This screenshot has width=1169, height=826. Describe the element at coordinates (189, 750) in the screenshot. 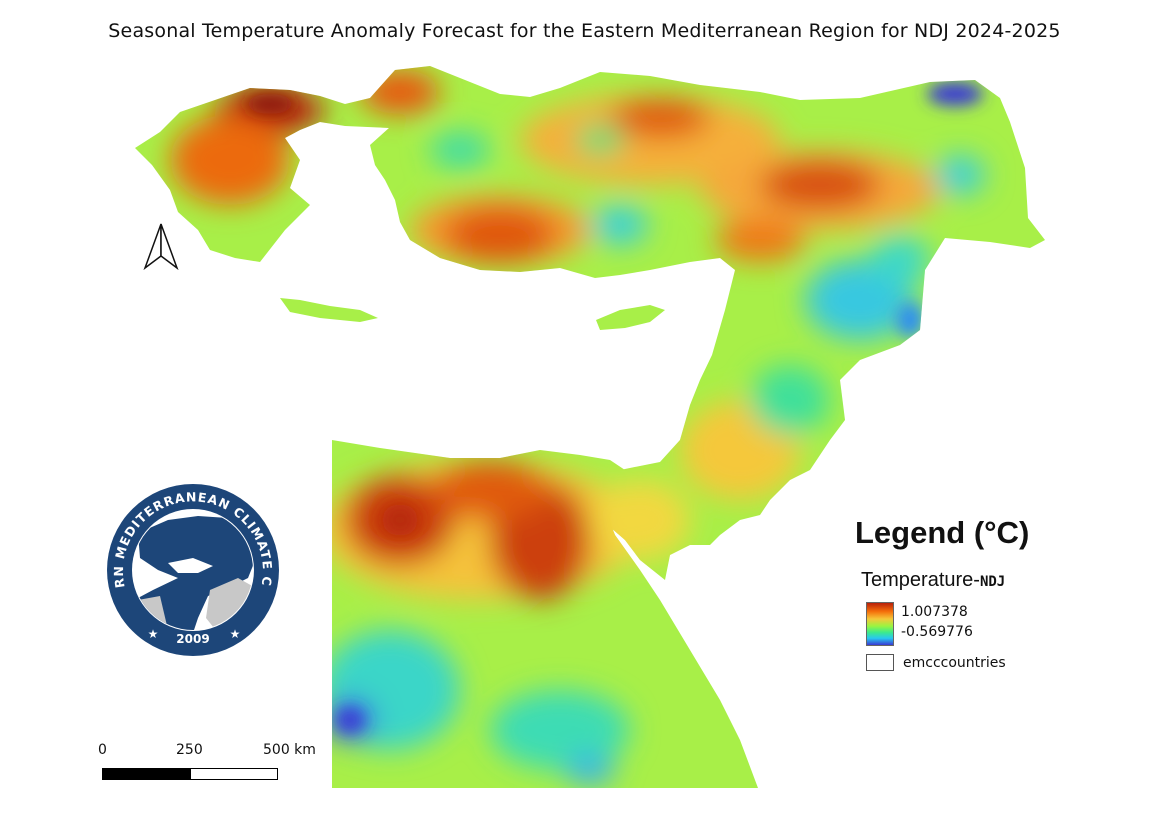

I see `scale-tick-250: 250` at that location.